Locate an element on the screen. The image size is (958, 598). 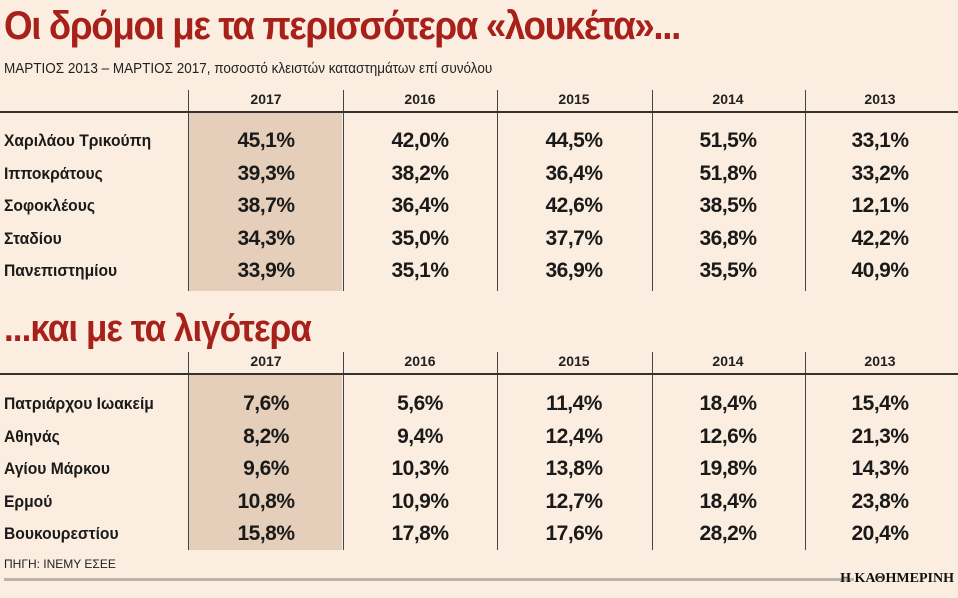
value-cell-2017: 39,3% is located at coordinates (266, 173).